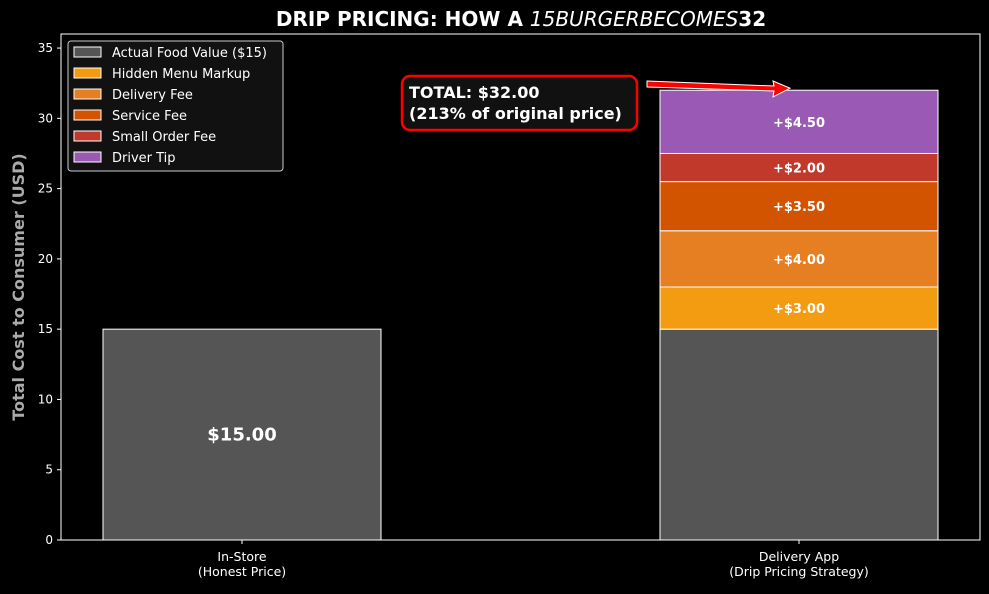  Describe the element at coordinates (45, 399) in the screenshot. I see `y-tick-label: 10` at that location.